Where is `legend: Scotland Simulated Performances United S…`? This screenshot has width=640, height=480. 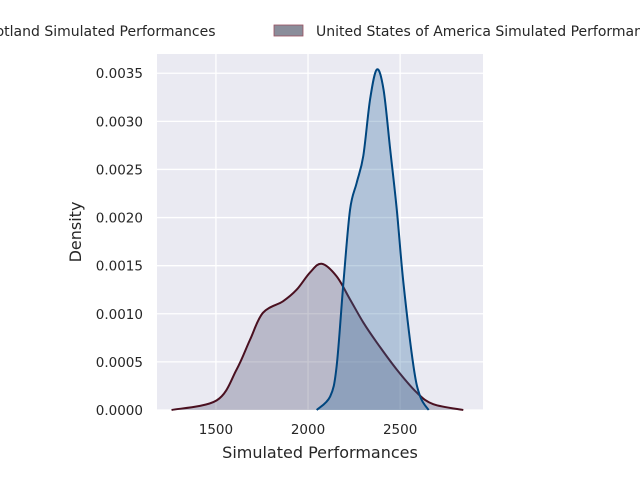 legend: Scotland Simulated Performances United S… is located at coordinates (320, 32).